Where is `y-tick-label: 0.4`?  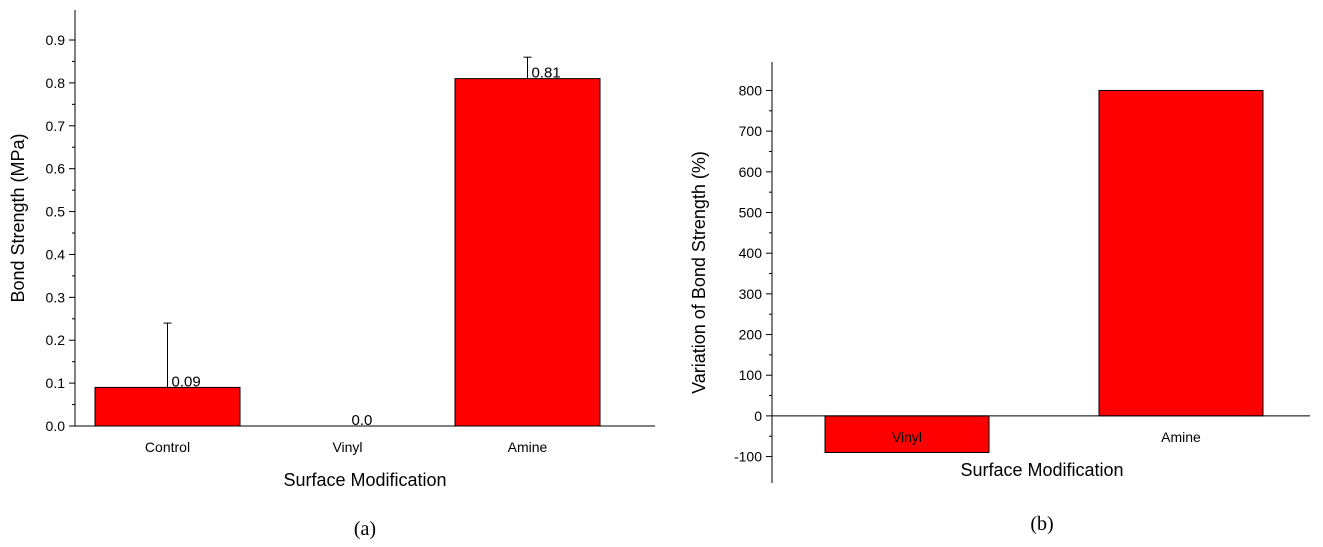 y-tick-label: 0.4 is located at coordinates (56, 254).